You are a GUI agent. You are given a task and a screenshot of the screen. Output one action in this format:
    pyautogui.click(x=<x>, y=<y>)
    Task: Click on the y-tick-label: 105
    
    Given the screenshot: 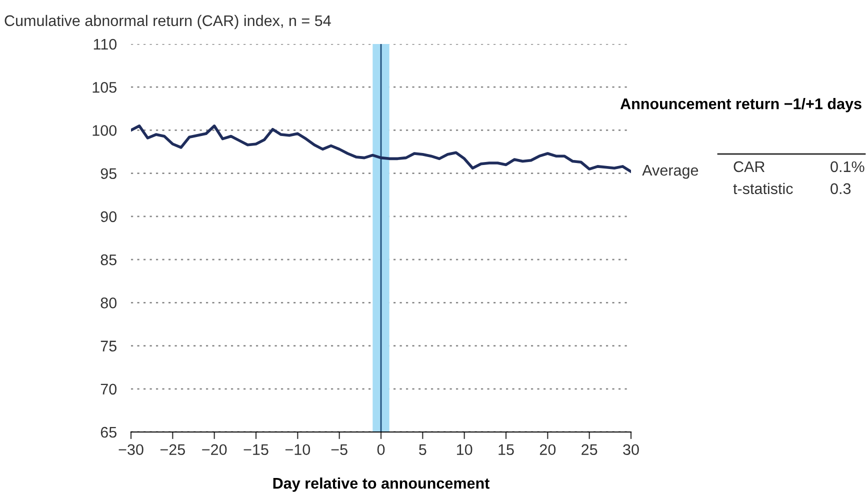 What is the action you would take?
    pyautogui.click(x=104, y=87)
    